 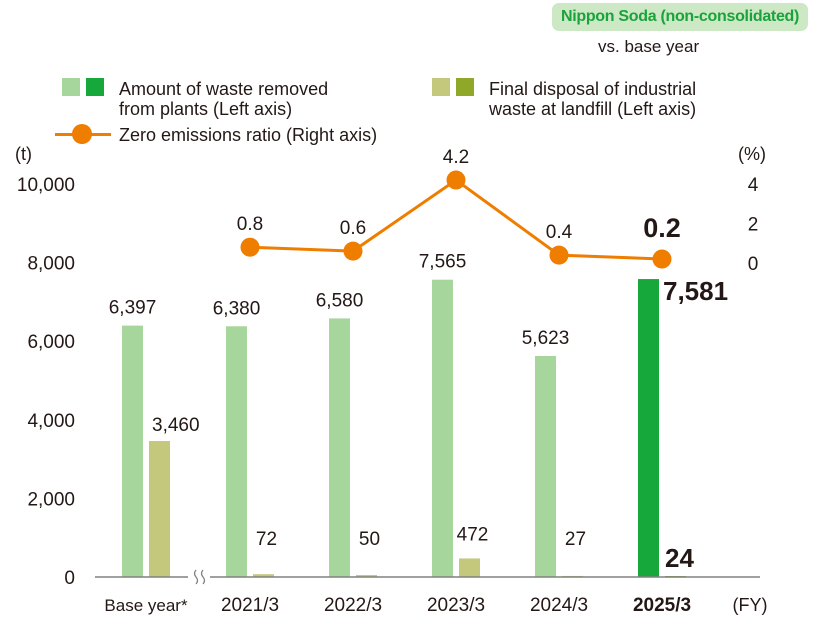 I want to click on legend-marker-ratio-icon, so click(x=82, y=134).